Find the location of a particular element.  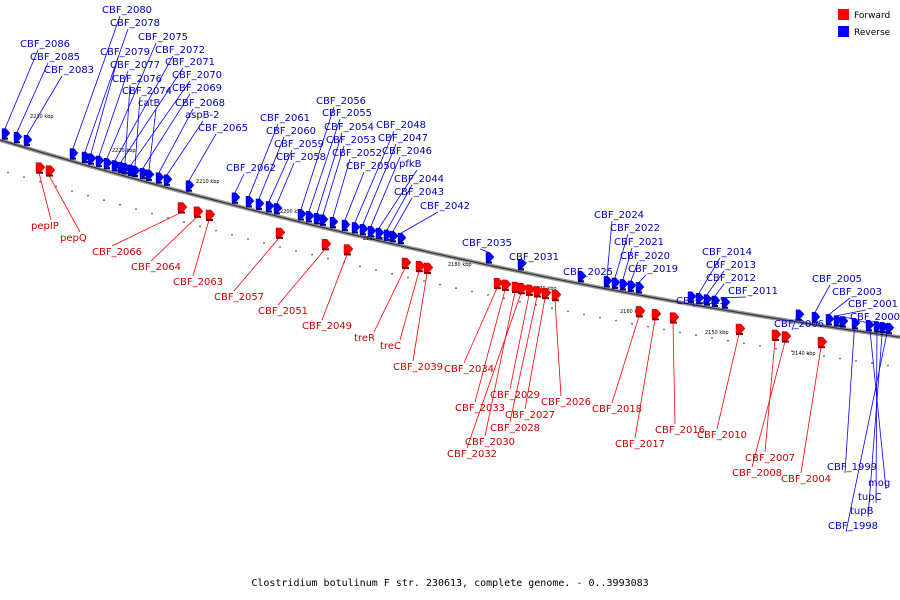

gene-label-cbf-1999: CBF_1999 is located at coordinates (852, 467).